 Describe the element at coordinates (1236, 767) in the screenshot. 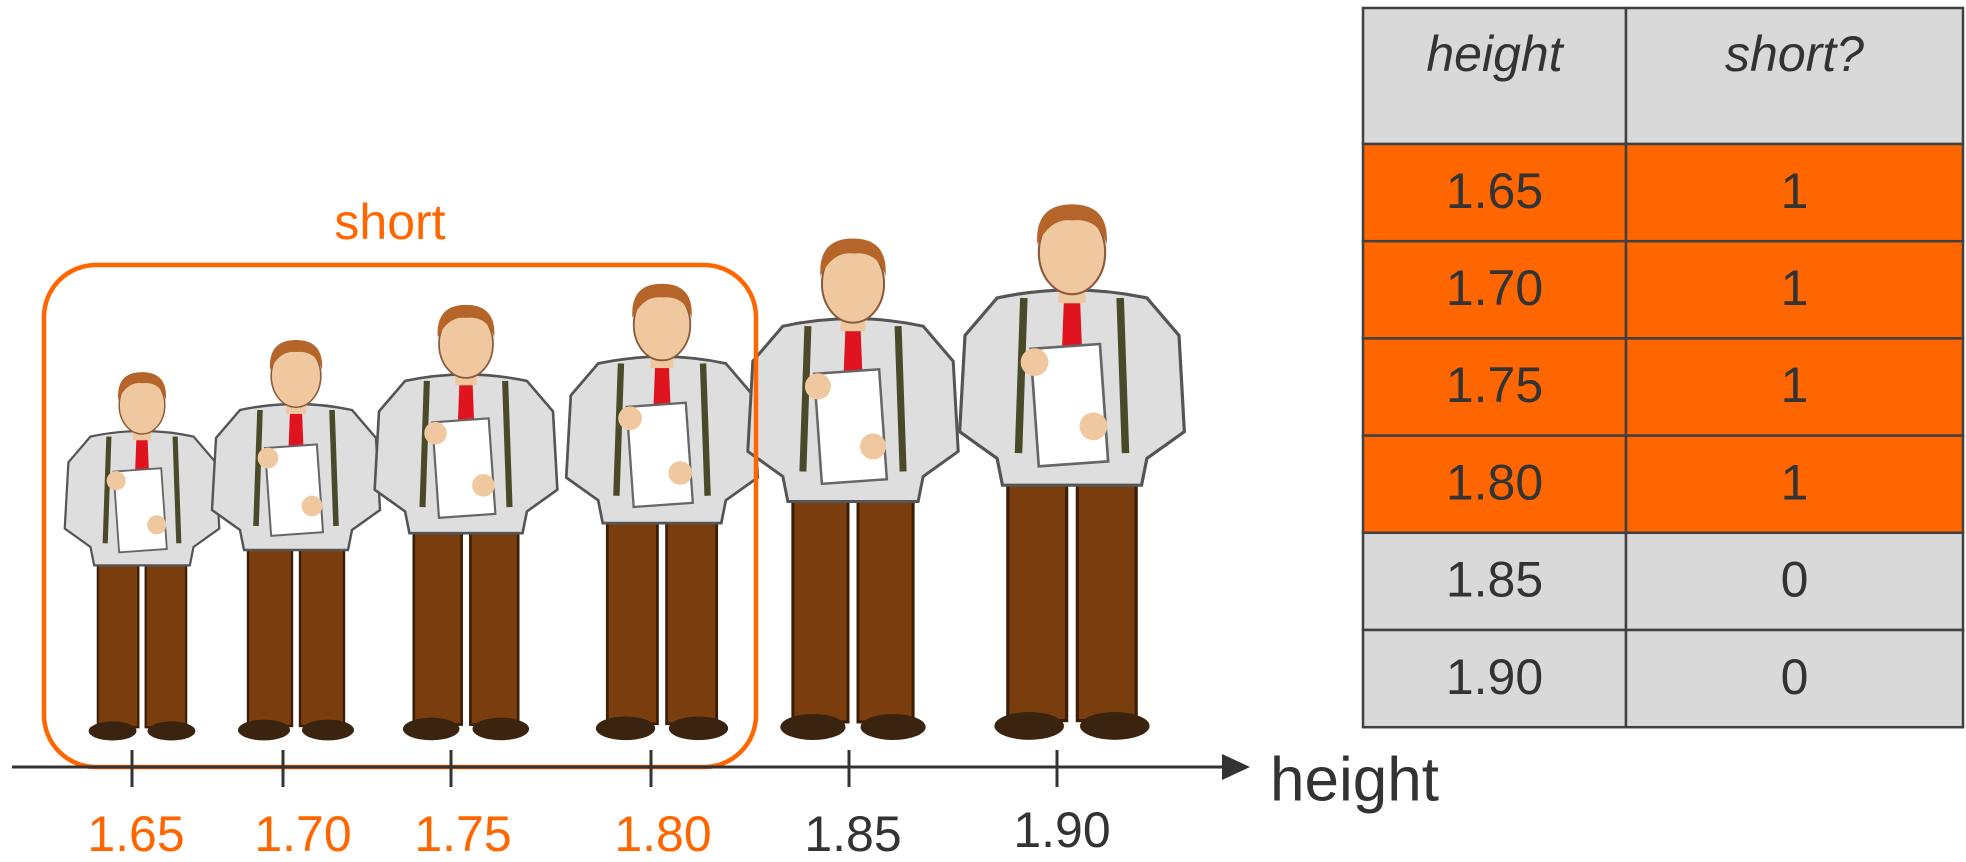

I see `axis-arrow` at that location.